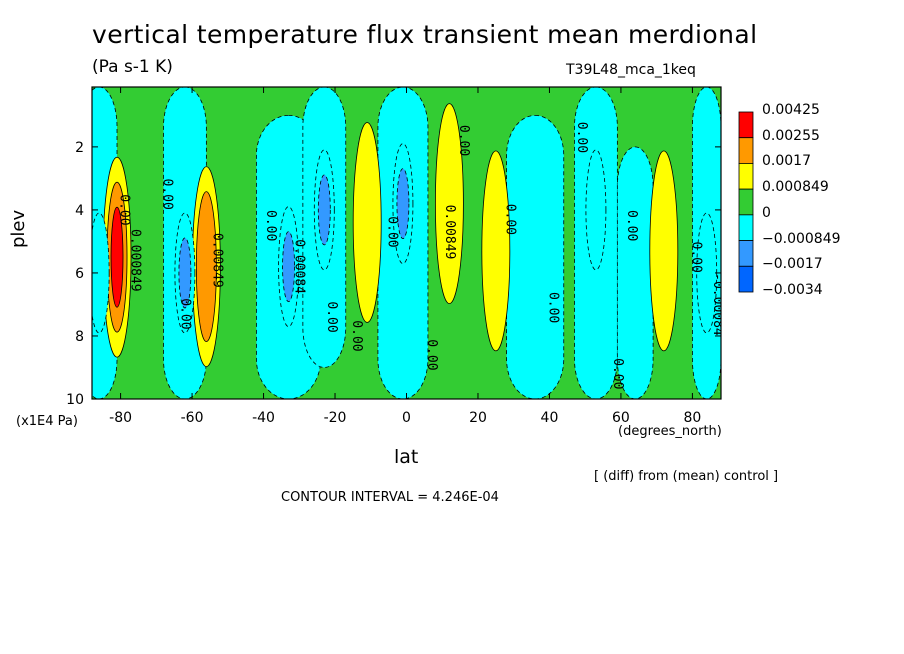 Image resolution: width=904 pixels, height=654 pixels. What do you see at coordinates (299, 266) in the screenshot?
I see `contour-label: 0.00084` at bounding box center [299, 266].